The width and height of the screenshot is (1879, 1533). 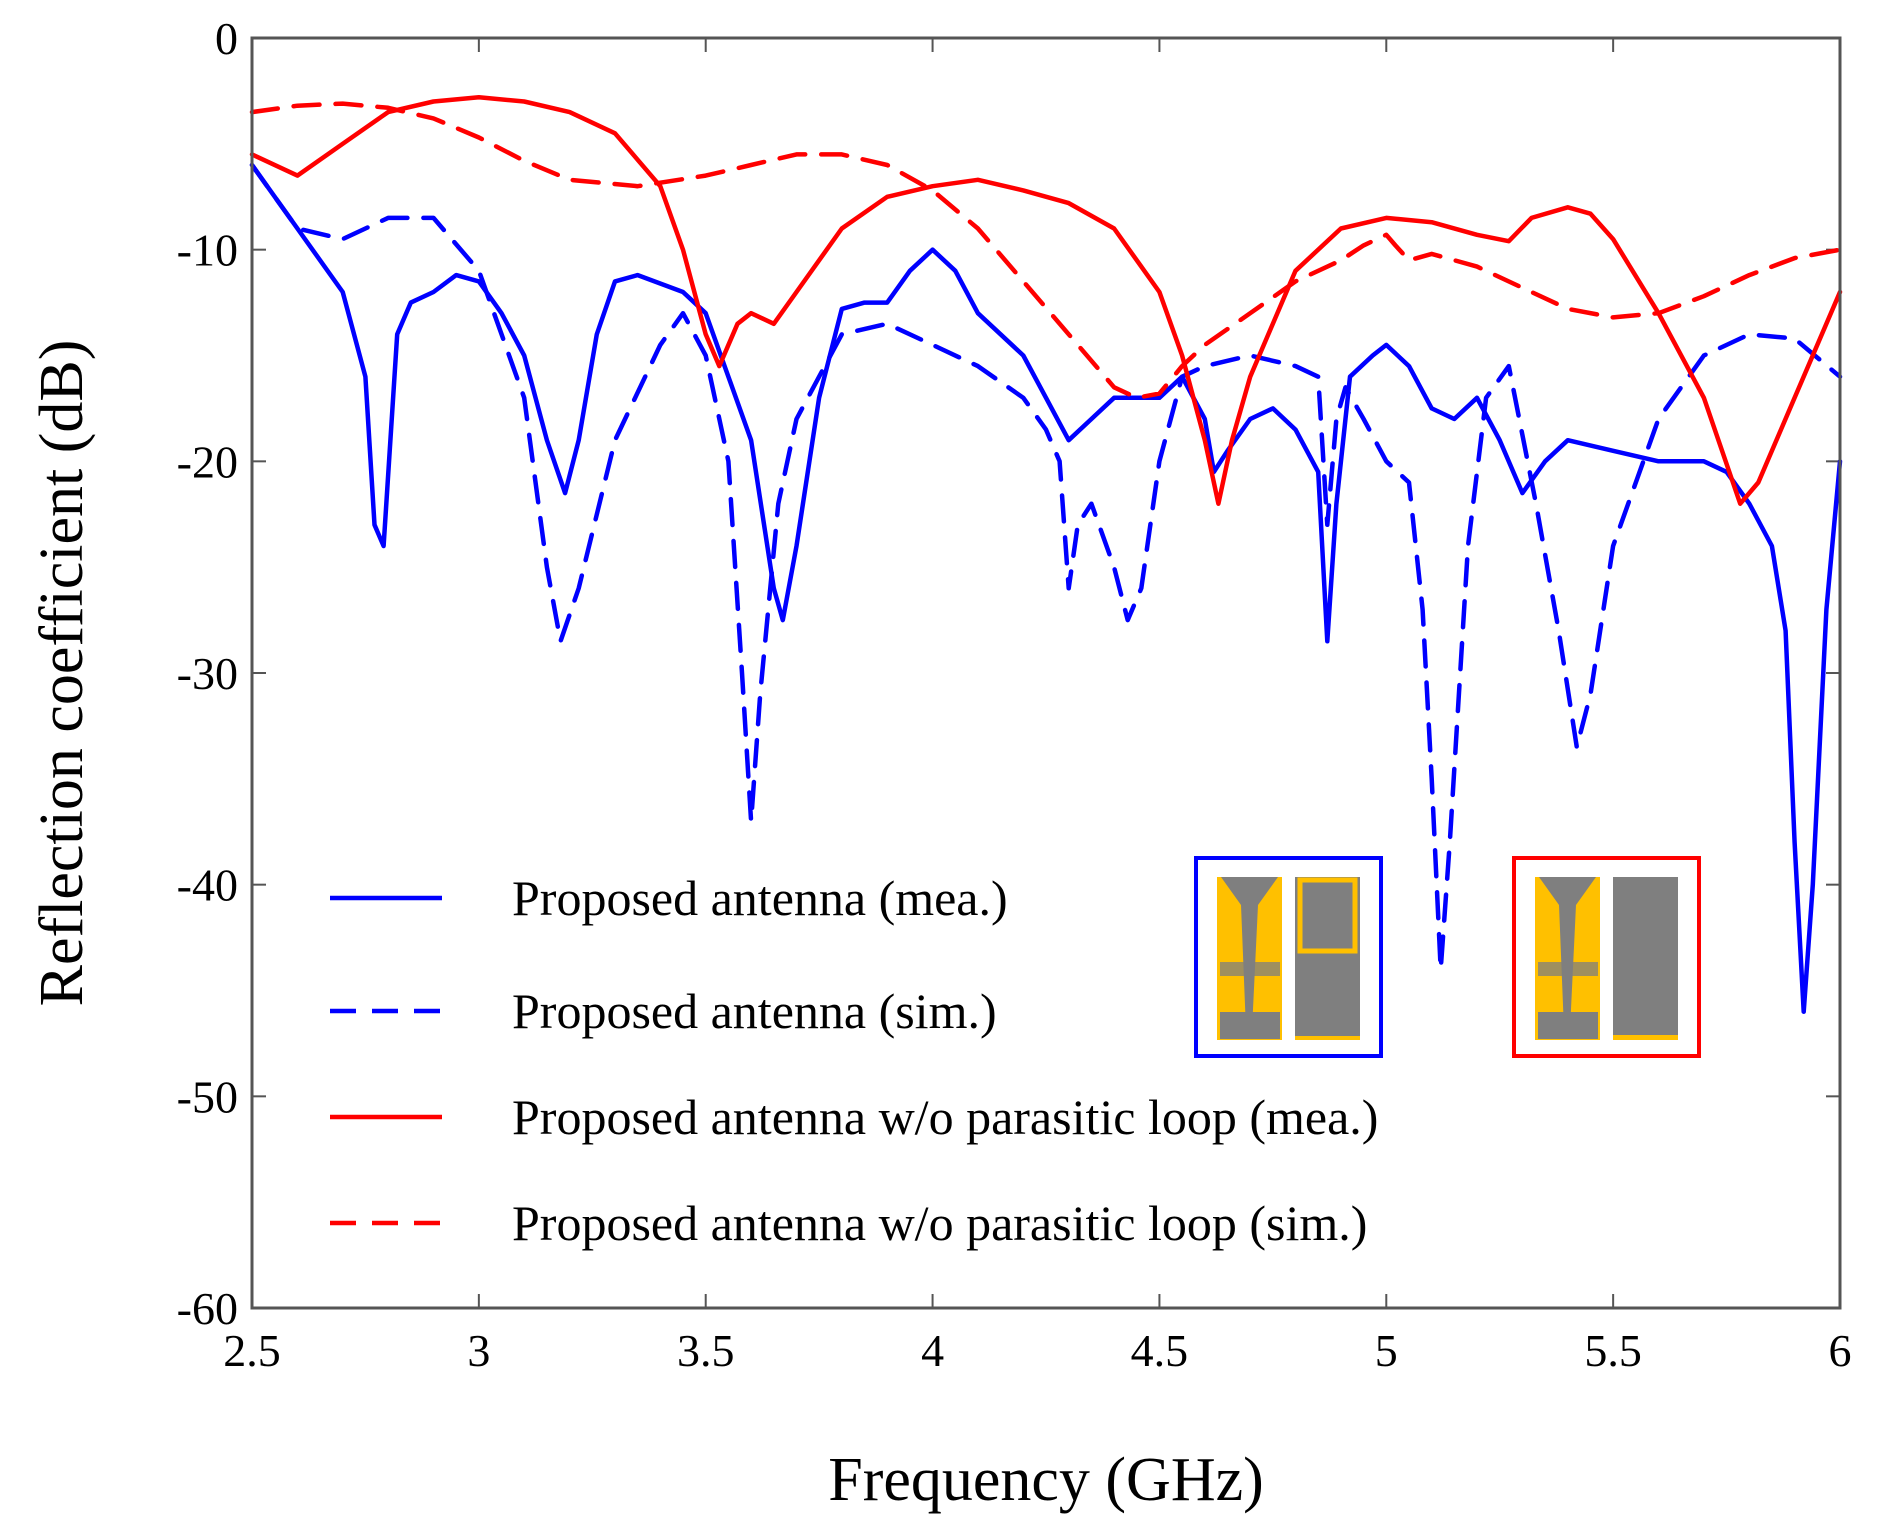 What do you see at coordinates (706, 1350) in the screenshot?
I see `x-tick-label: 3.5` at bounding box center [706, 1350].